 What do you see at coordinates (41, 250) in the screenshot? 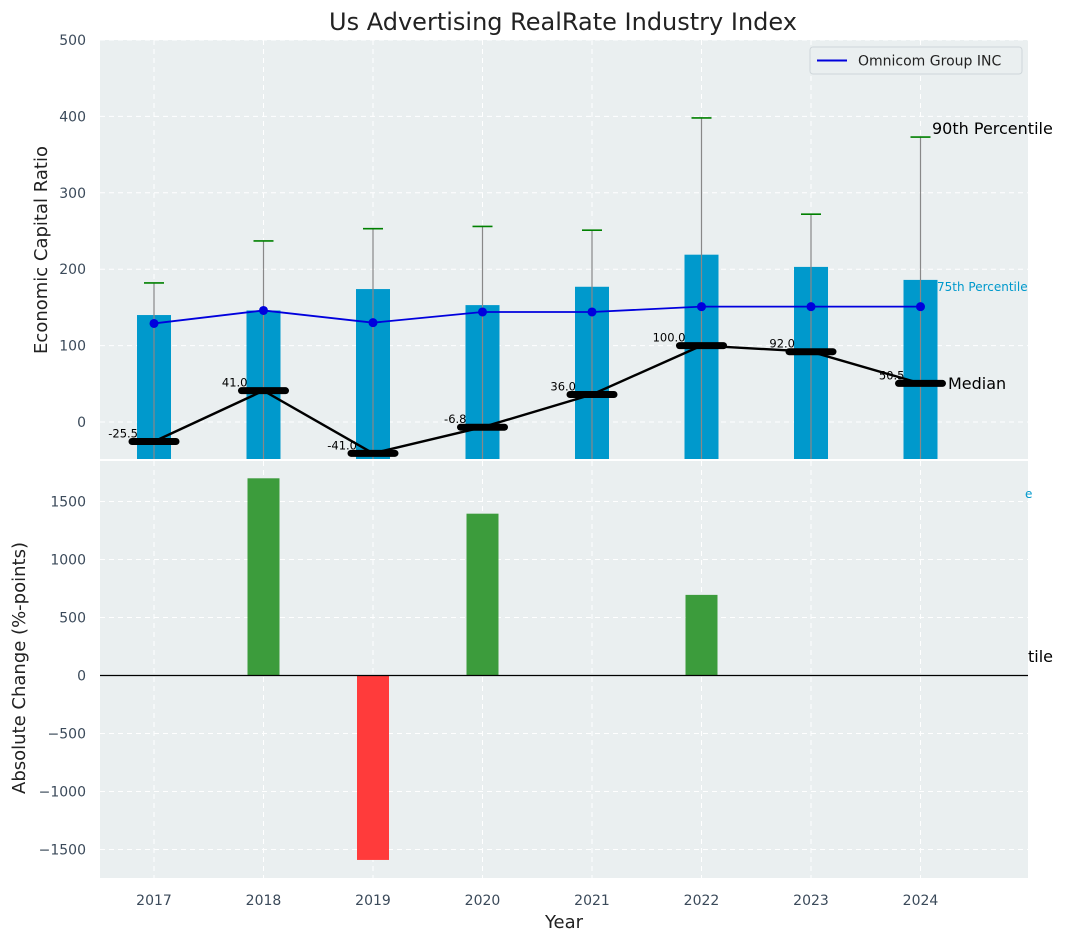
I see `top-y-axis-label: Economic Capital Ratio` at bounding box center [41, 250].